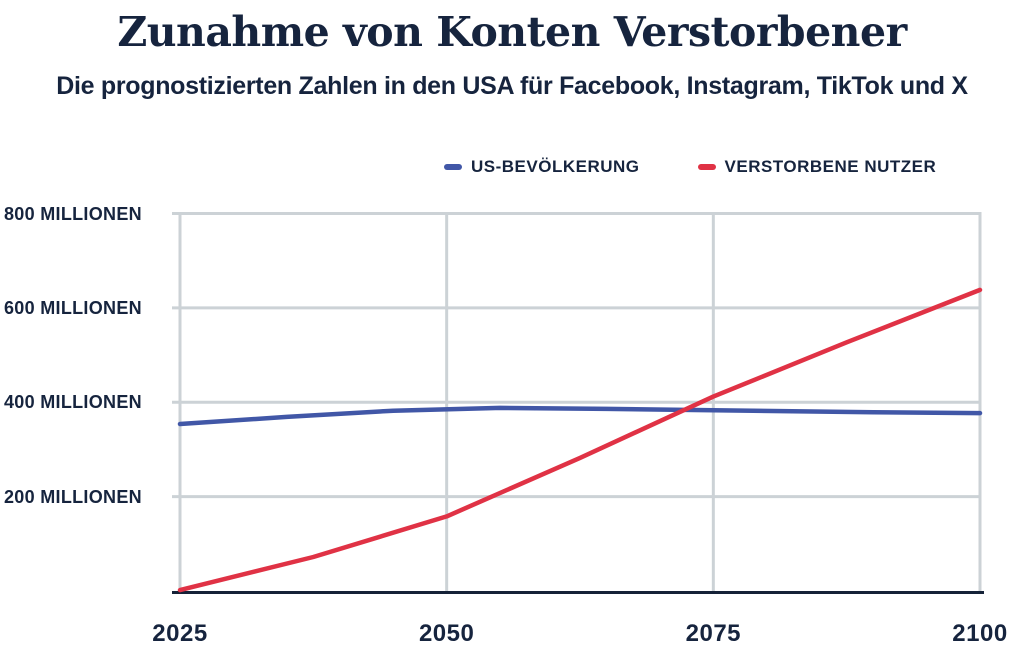 The width and height of the screenshot is (1024, 665). I want to click on x-tick-label: 2100, so click(980, 633).